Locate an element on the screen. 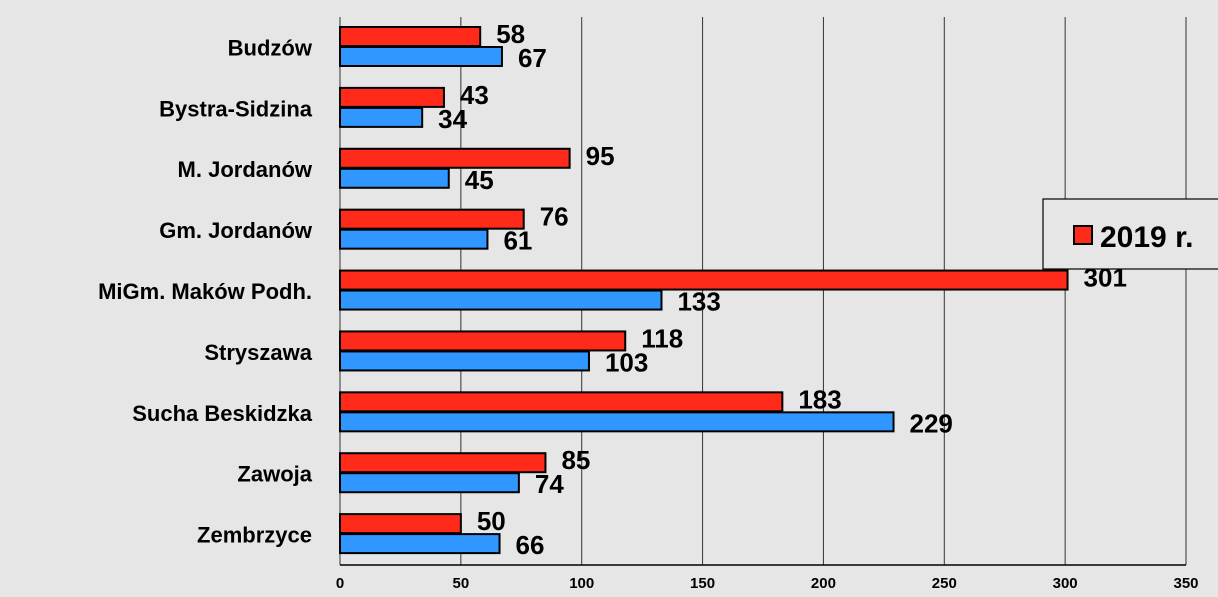 The height and width of the screenshot is (597, 1218). category-label: MiGm. Maków Podh. is located at coordinates (205, 291).